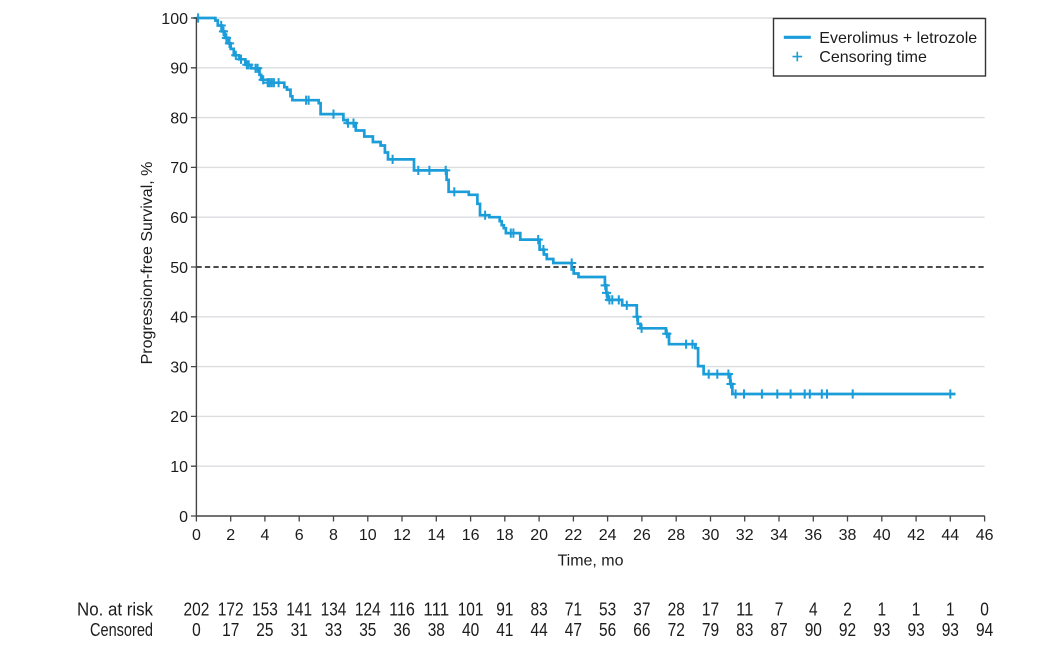  Describe the element at coordinates (984, 630) in the screenshot. I see `svg-text: 94` at that location.